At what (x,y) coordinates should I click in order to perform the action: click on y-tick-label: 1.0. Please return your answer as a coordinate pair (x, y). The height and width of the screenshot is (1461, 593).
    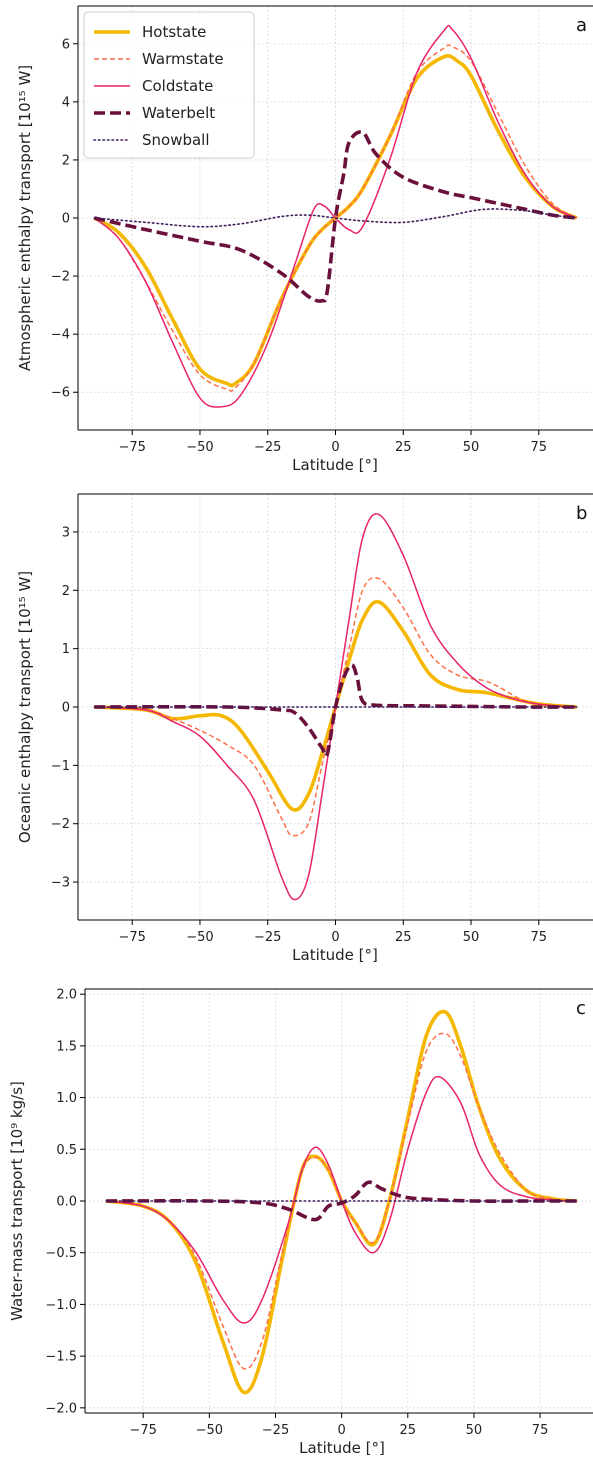
    Looking at the image, I should click on (66, 1098).